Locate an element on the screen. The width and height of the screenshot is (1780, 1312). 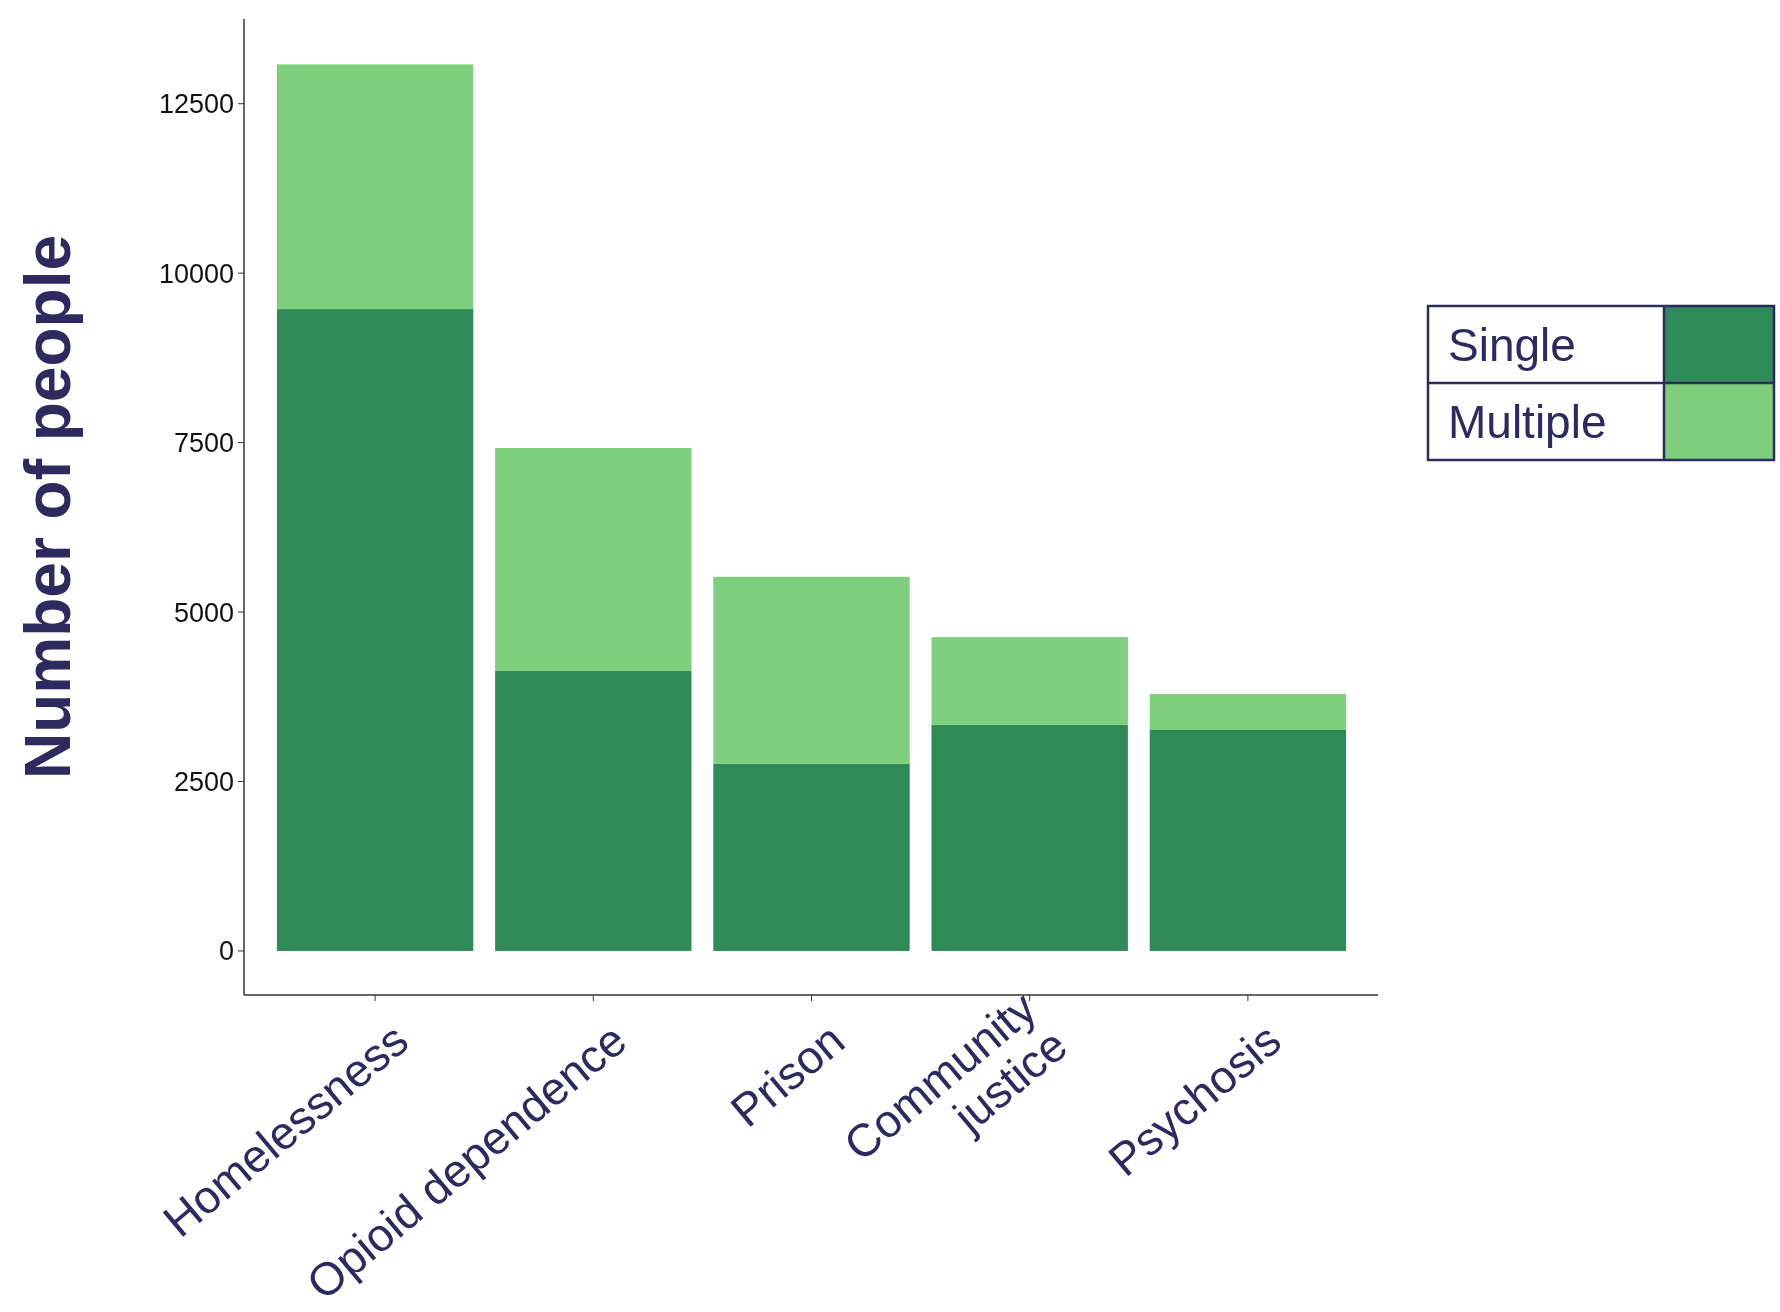
y-tick-label: 5000 is located at coordinates (203, 612).